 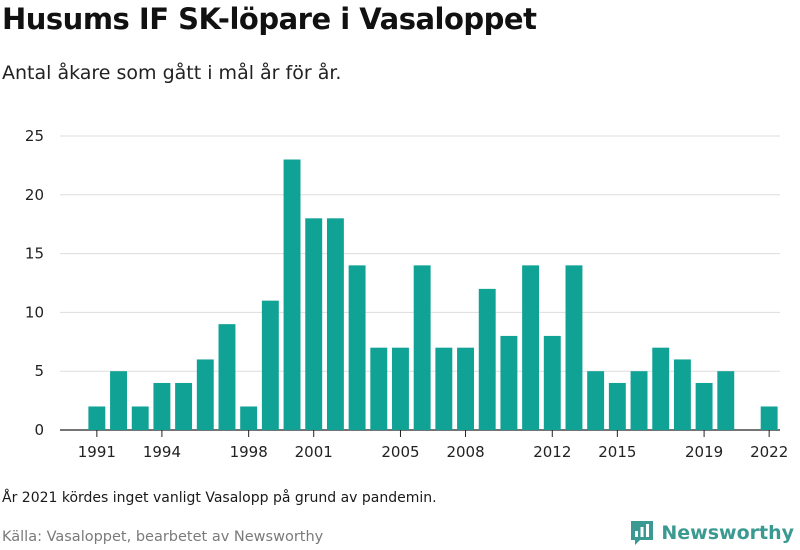 I want to click on y-tick-label: 5, so click(x=39, y=371).